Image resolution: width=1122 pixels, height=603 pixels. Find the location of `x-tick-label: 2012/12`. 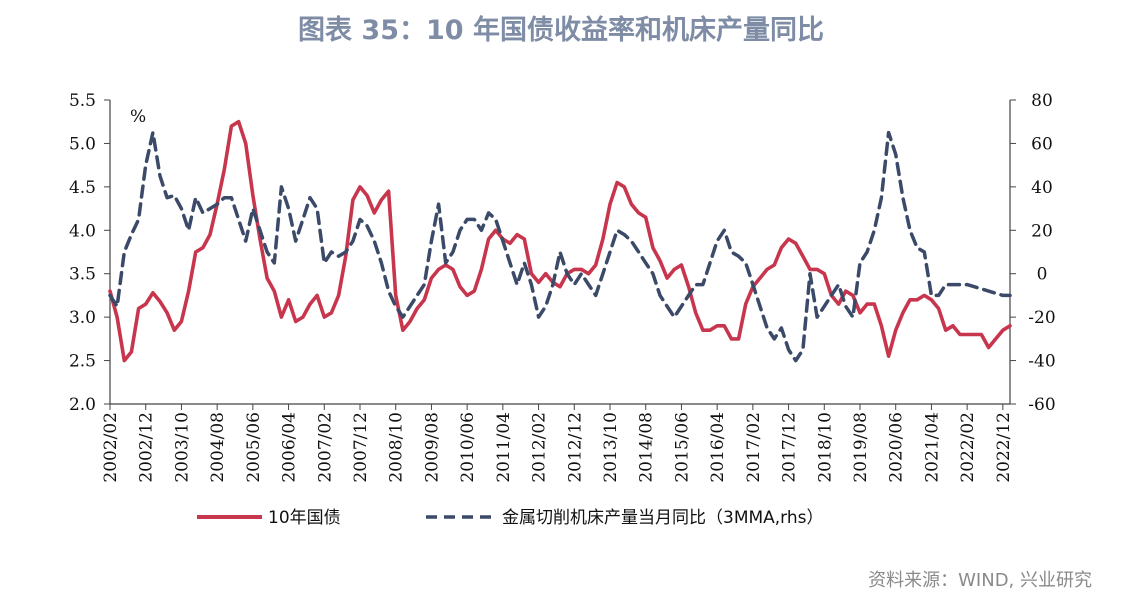

x-tick-label: 2012/12 is located at coordinates (575, 447).